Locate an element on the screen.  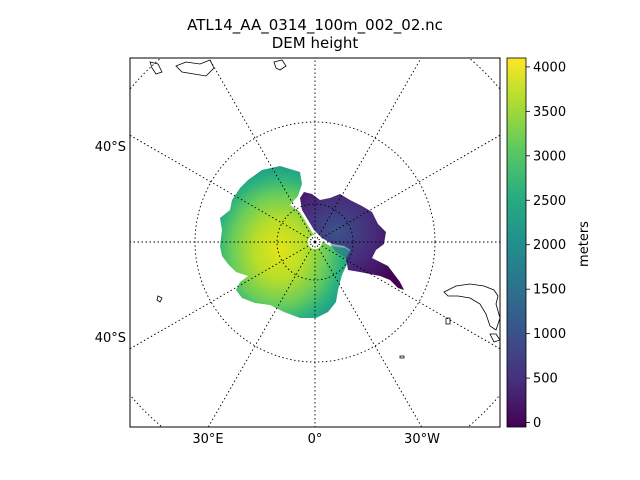
ice-shelf is located at coordinates (341, 251).